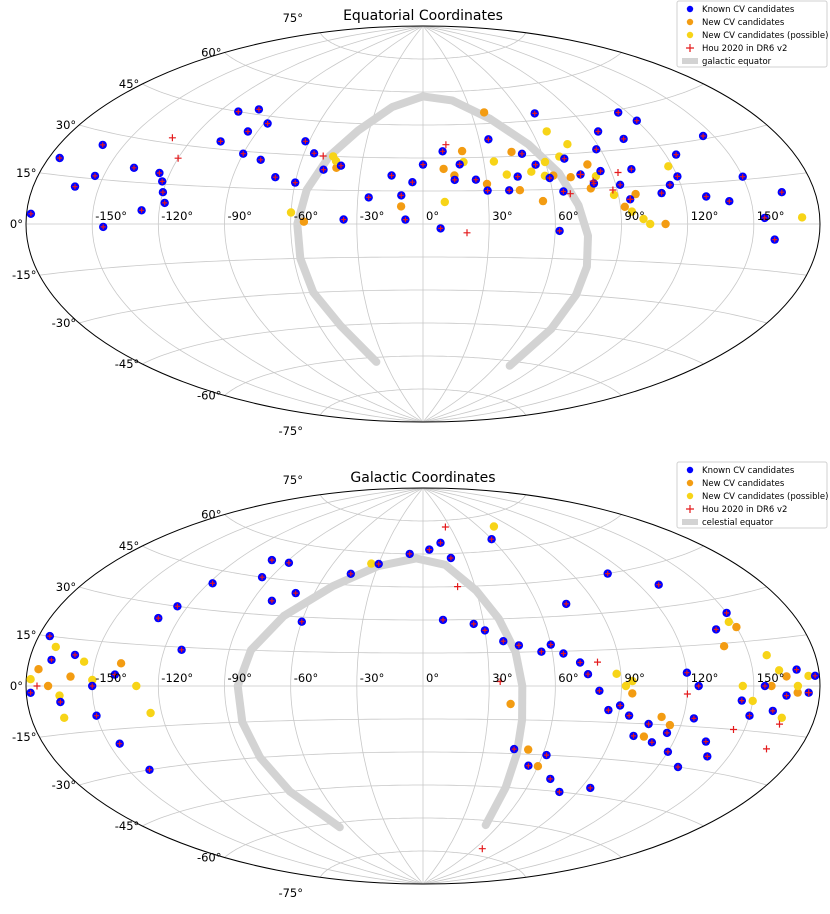  I want to click on lat-tick-label: -15°, so click(24, 737).